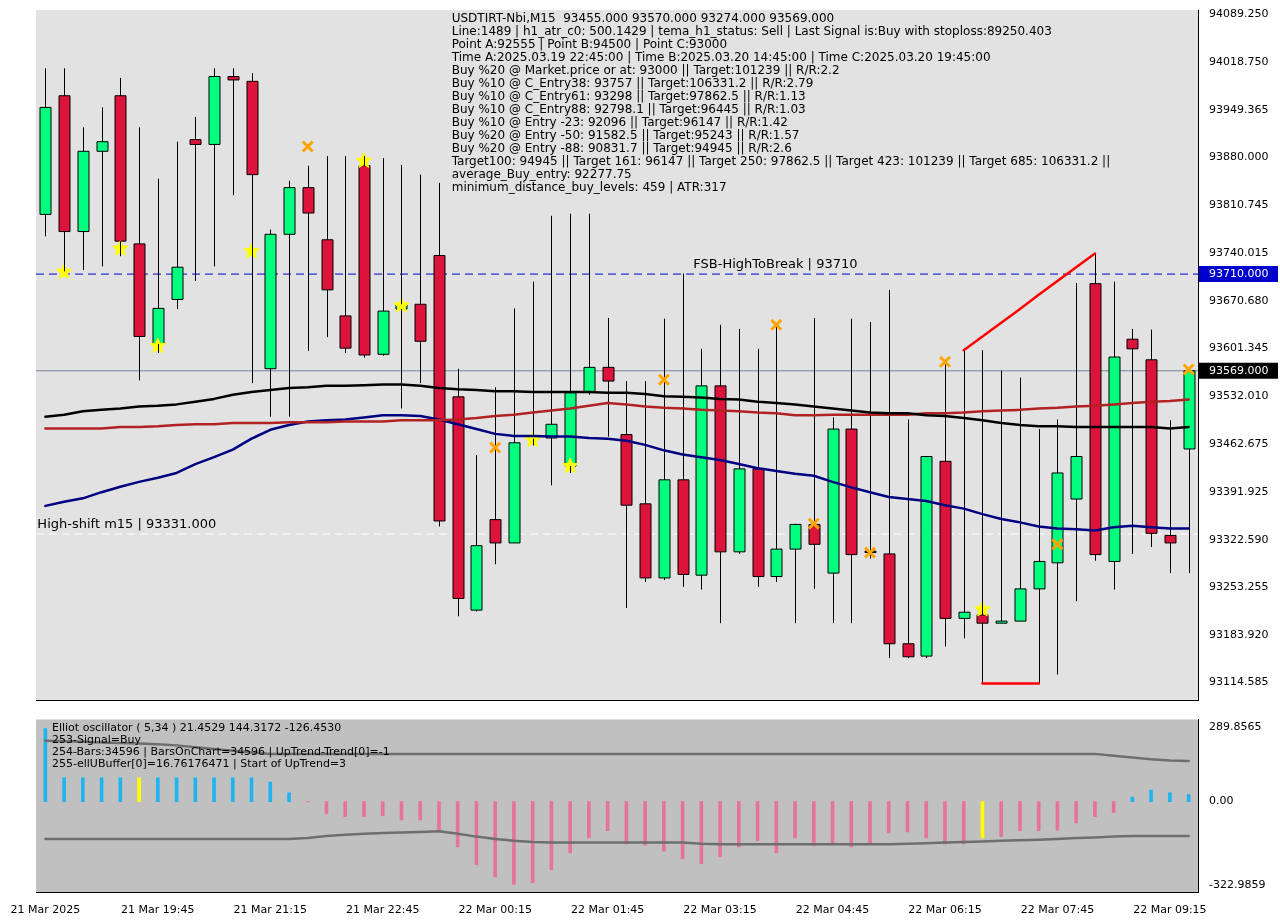 The image size is (1280, 920). What do you see at coordinates (628, 96) in the screenshot?
I see `annotation: Buy %10 @ C_Entry61: 93298 || Target:97862.5 || R/R:1.13` at bounding box center [628, 96].